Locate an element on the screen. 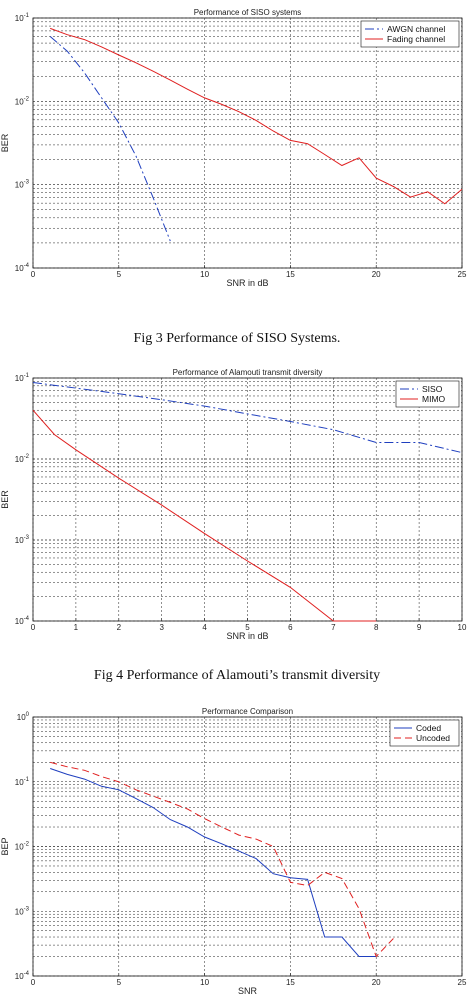  x-tick-label: 7 is located at coordinates (333, 627).